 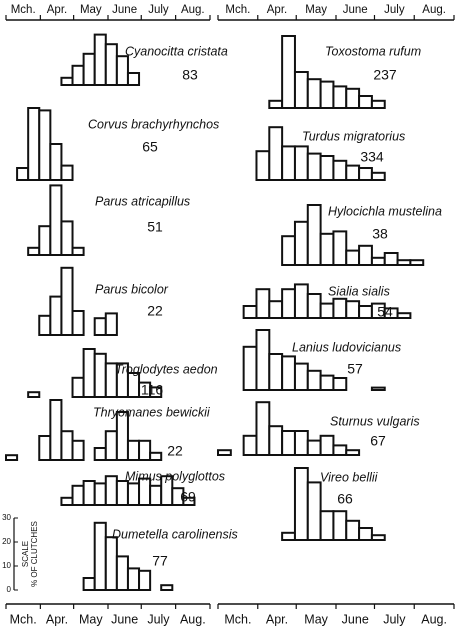 I want to click on scale-label: SCALE, so click(x=25, y=554).